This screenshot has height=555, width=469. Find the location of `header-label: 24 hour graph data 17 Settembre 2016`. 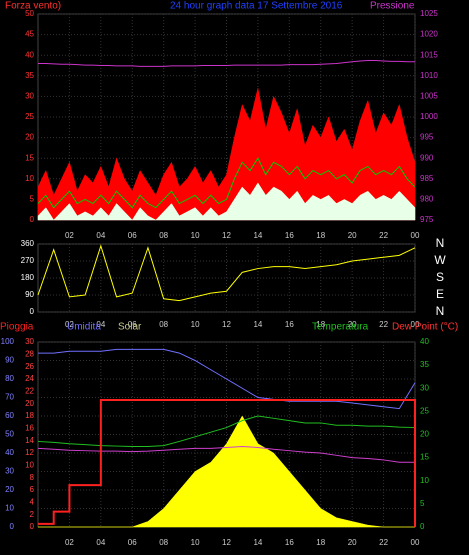

header-label: 24 hour graph data 17 Settembre 2016 is located at coordinates (256, 6).